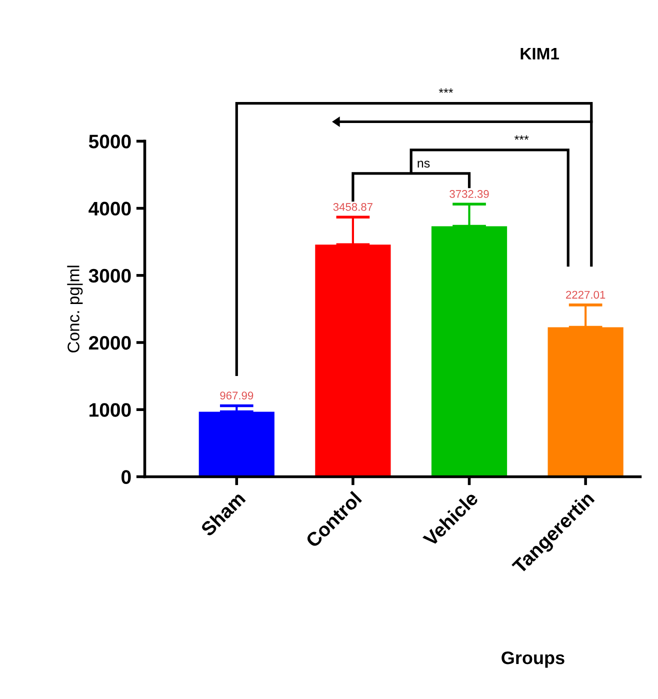 The height and width of the screenshot is (699, 658). What do you see at coordinates (109, 275) in the screenshot?
I see `y-tick-label: 3000` at bounding box center [109, 275].